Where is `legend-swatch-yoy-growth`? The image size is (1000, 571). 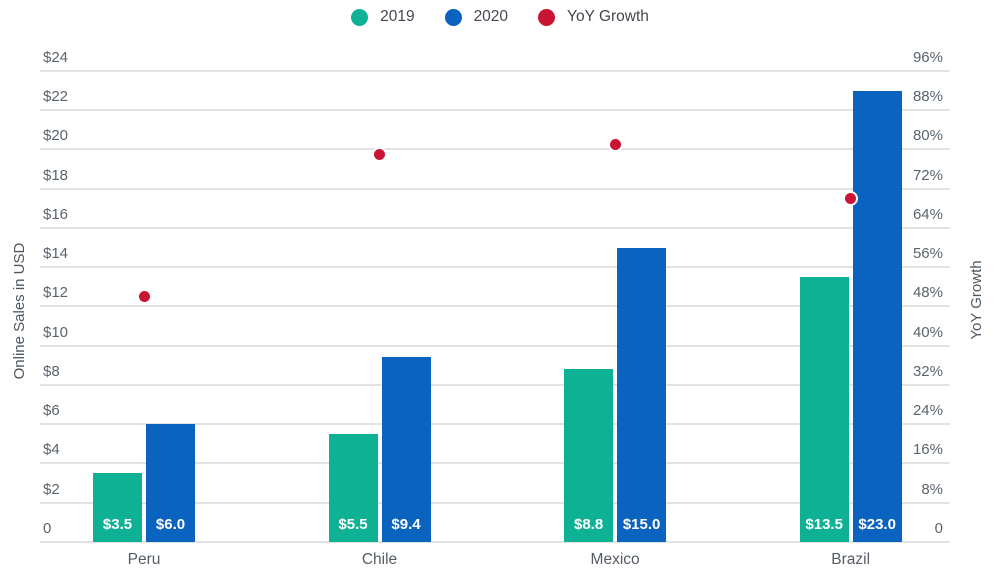 legend-swatch-yoy-growth is located at coordinates (547, 17).